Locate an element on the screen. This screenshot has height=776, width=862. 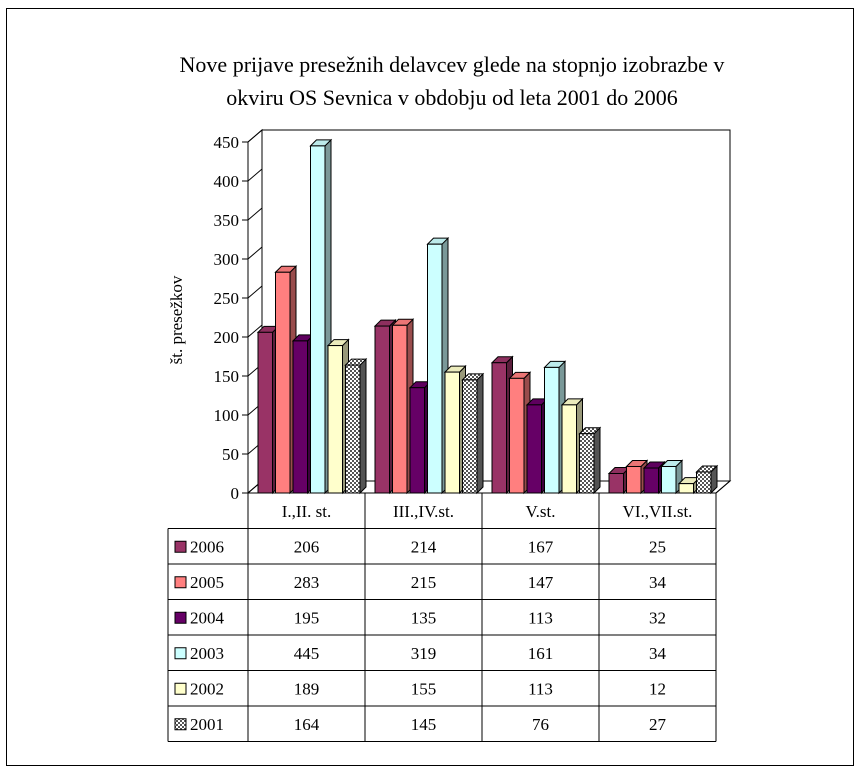
data-label: 189 is located at coordinates (307, 688).